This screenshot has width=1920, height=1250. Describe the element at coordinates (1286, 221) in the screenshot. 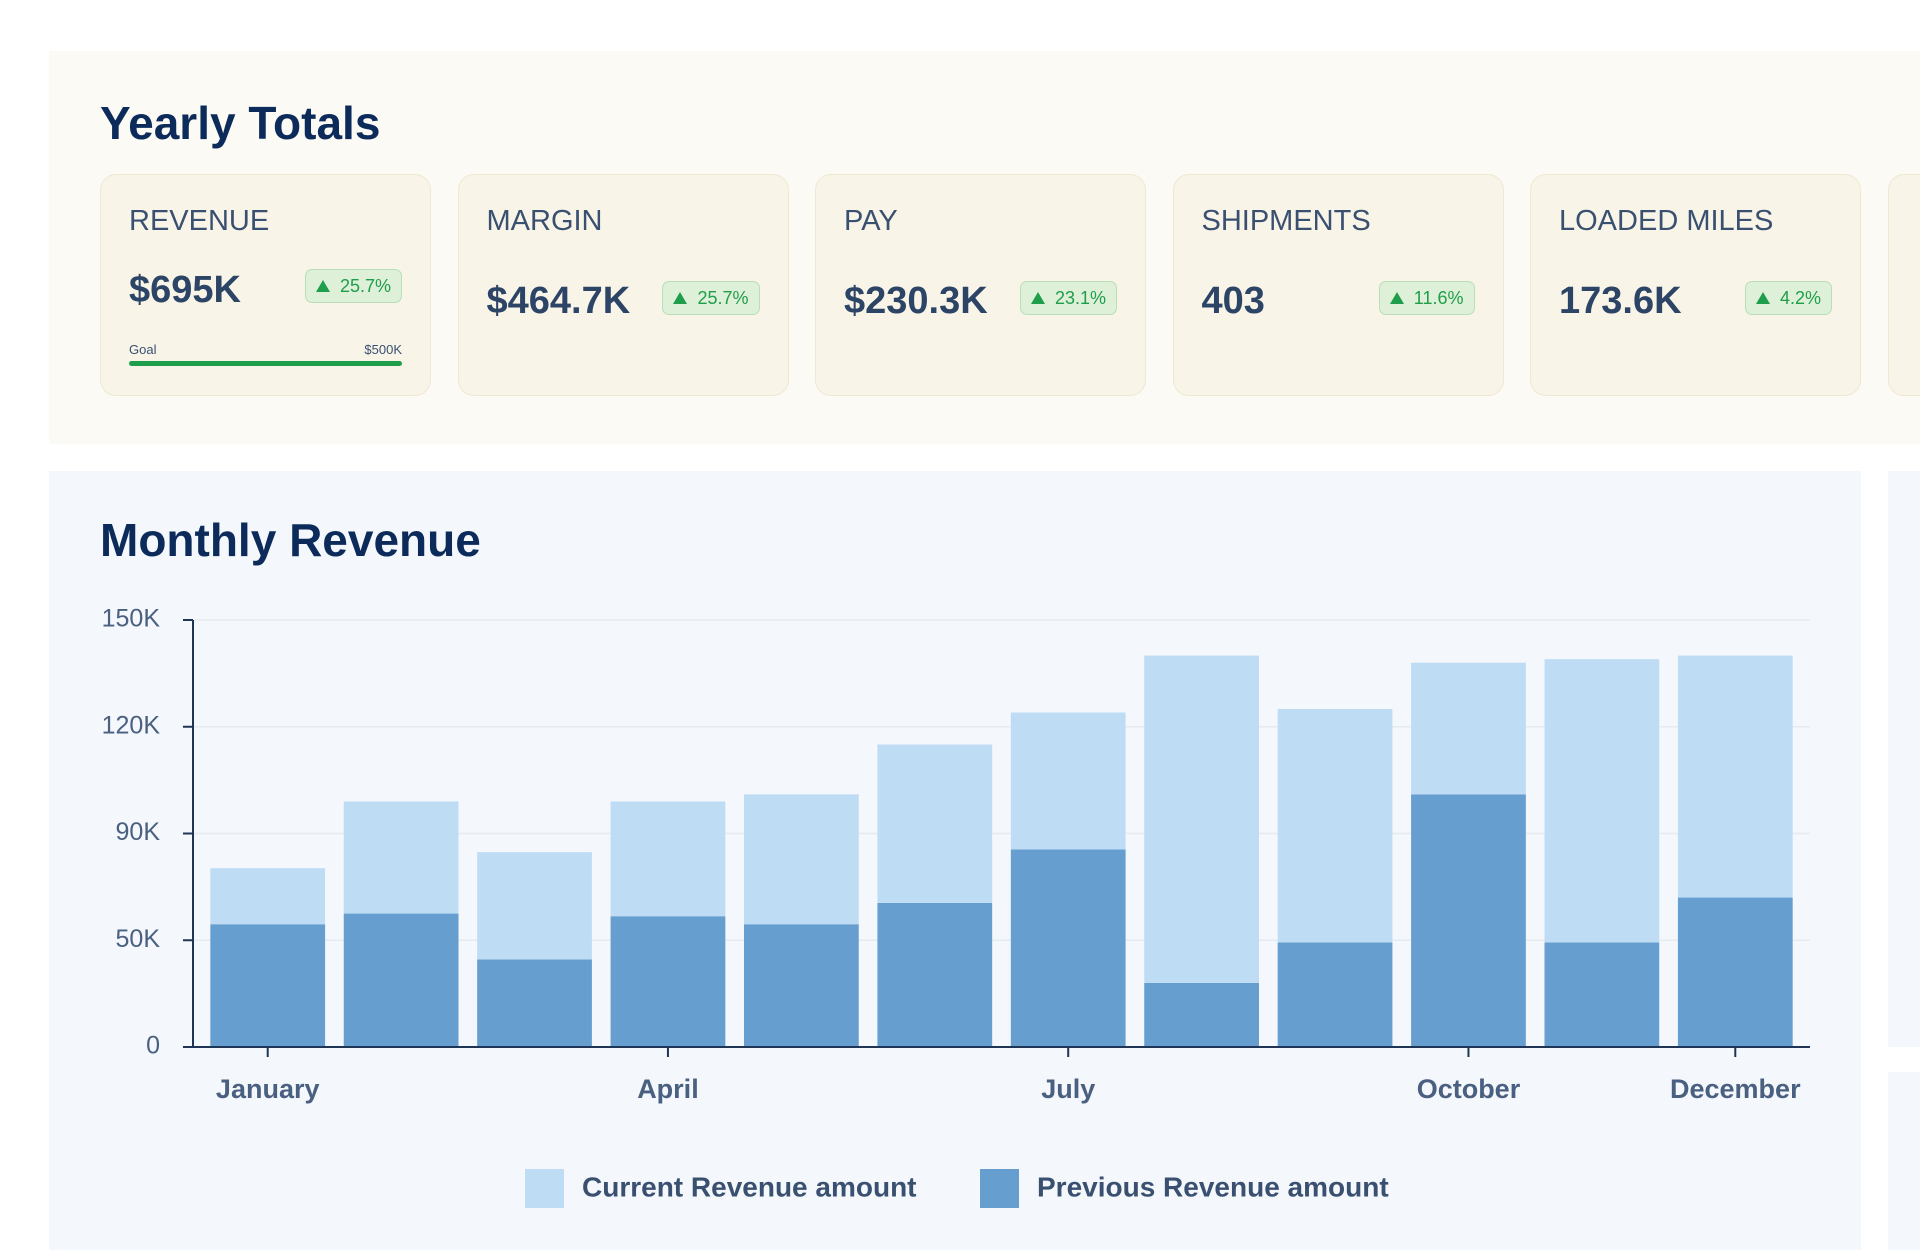

I see `kpi-label: SHIPMENTS` at that location.